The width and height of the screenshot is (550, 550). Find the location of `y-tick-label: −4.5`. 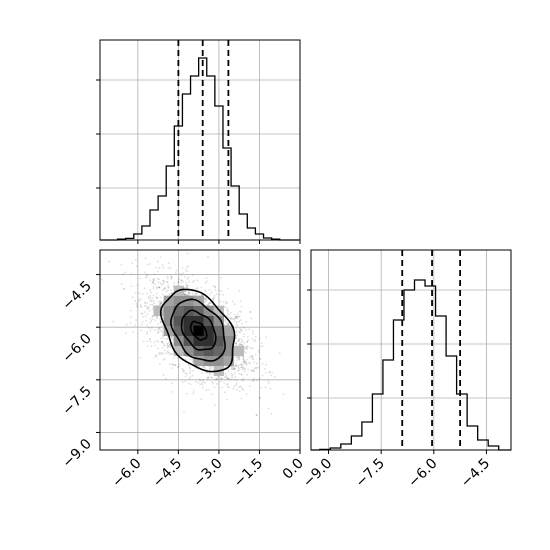

y-tick-label: −4.5 is located at coordinates (76, 295).